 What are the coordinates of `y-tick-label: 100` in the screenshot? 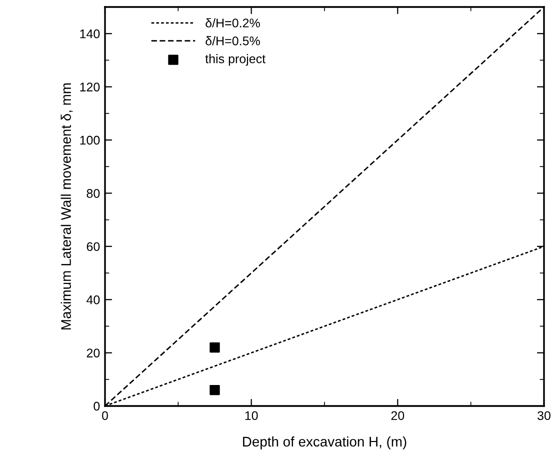 It's located at (90, 140).